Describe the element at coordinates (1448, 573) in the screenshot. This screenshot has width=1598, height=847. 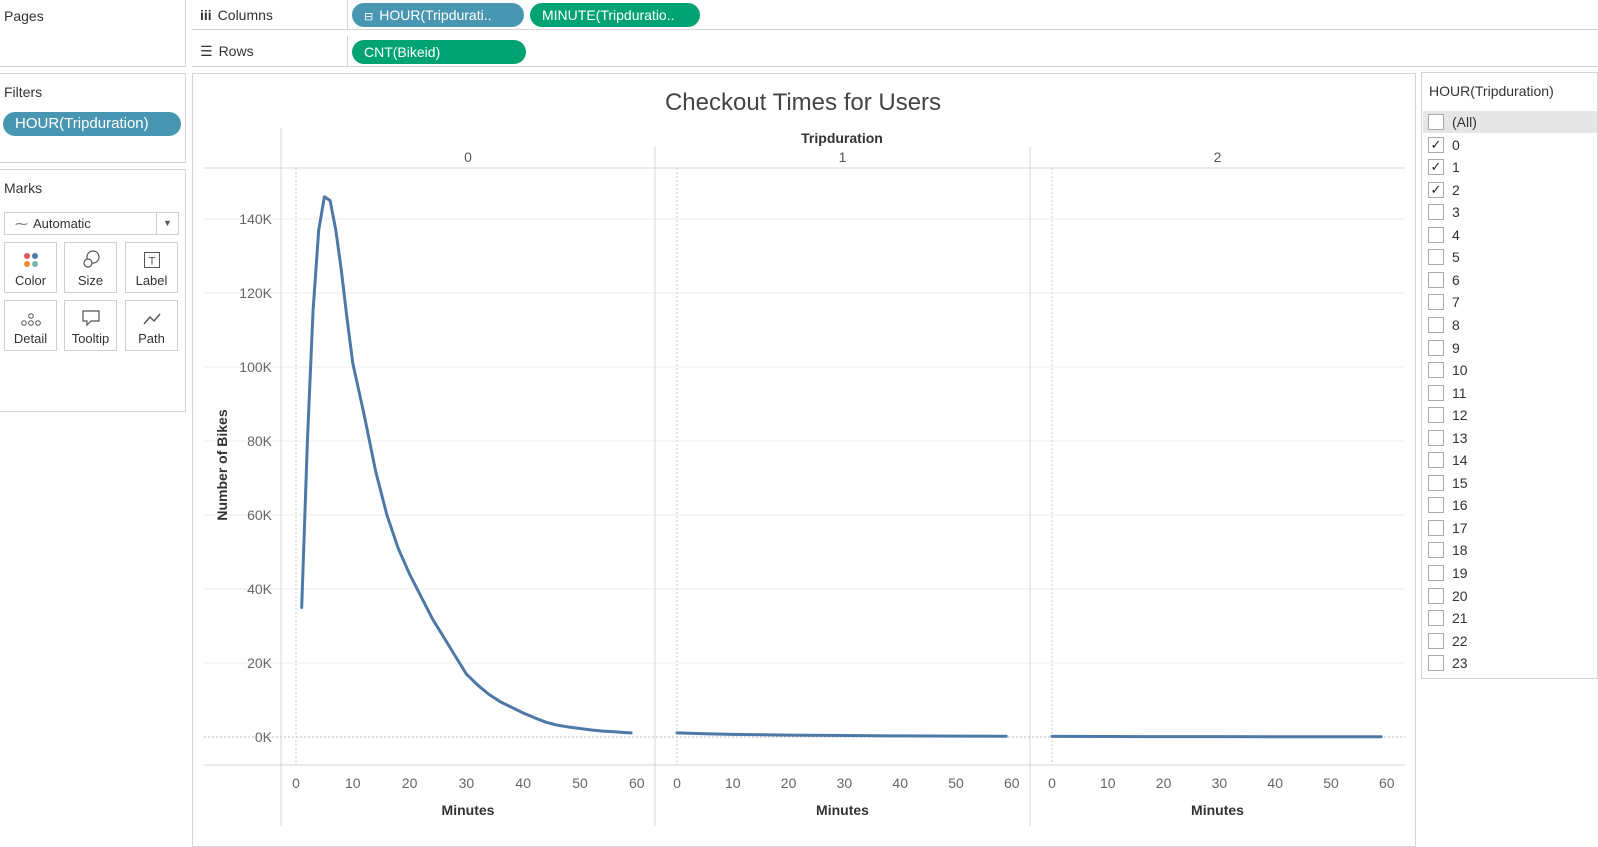
I see `filter-item: 19` at that location.